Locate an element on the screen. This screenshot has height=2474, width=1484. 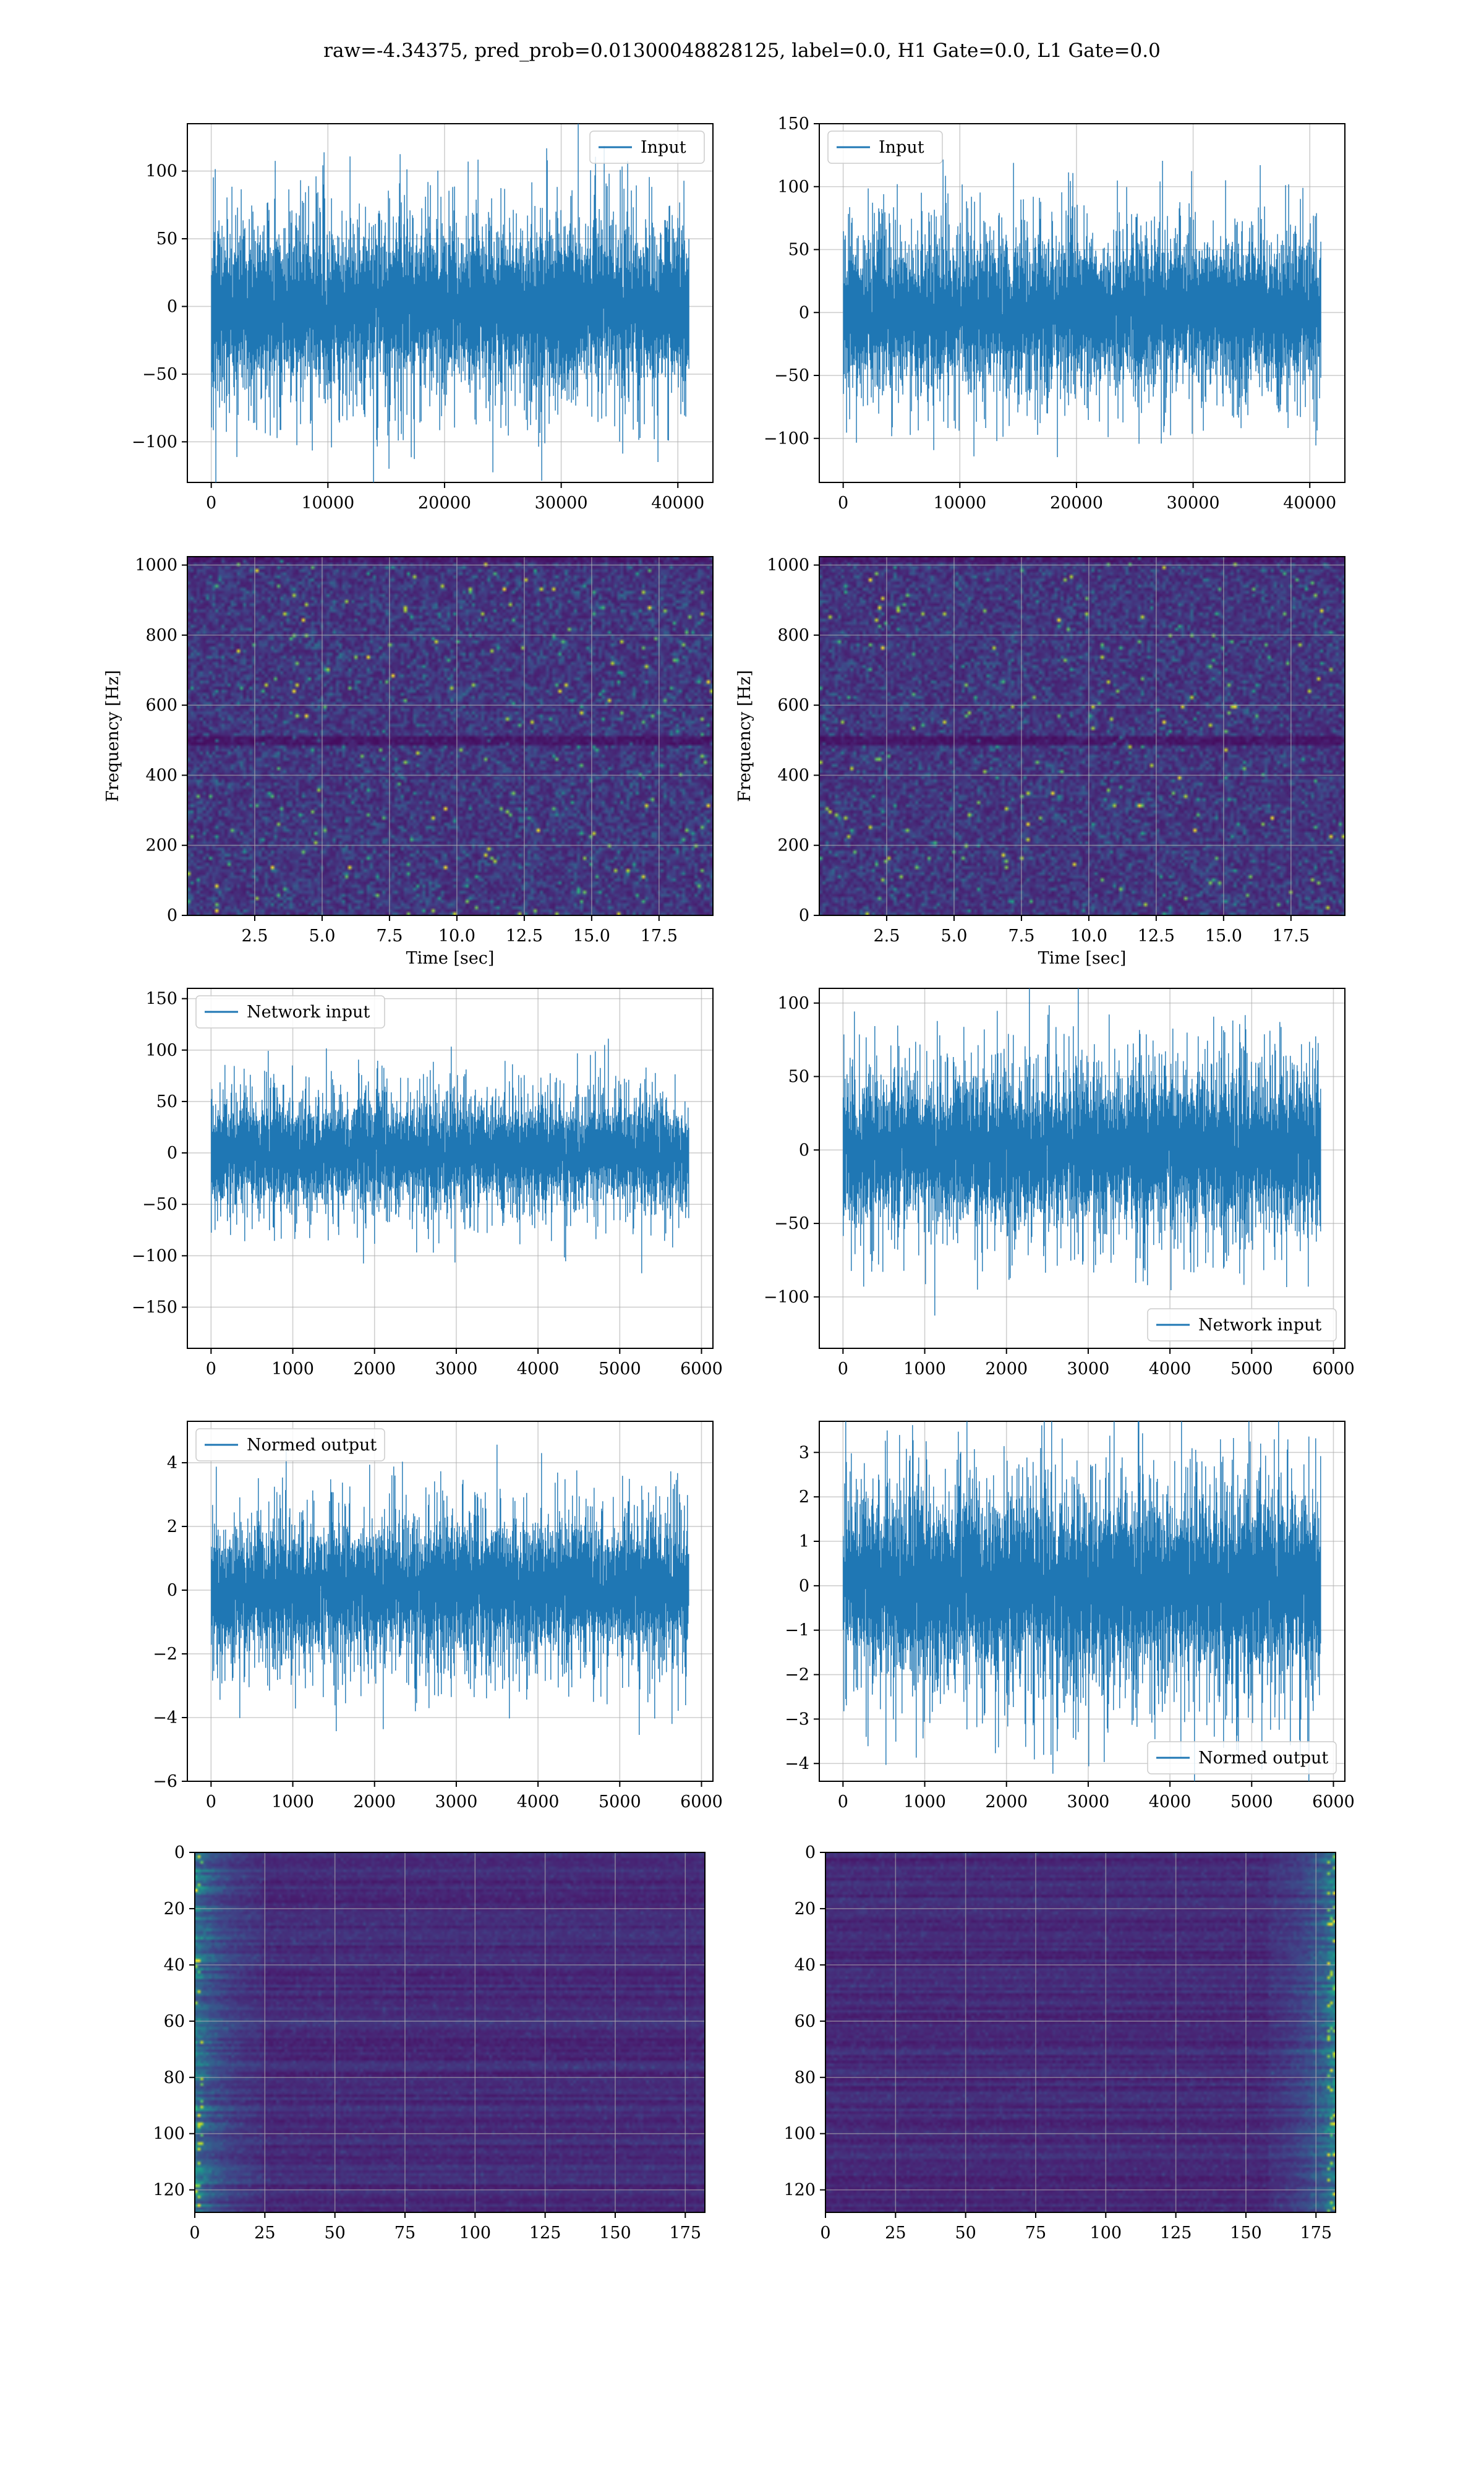
x-tick-label: 15.0 is located at coordinates (1223, 936).